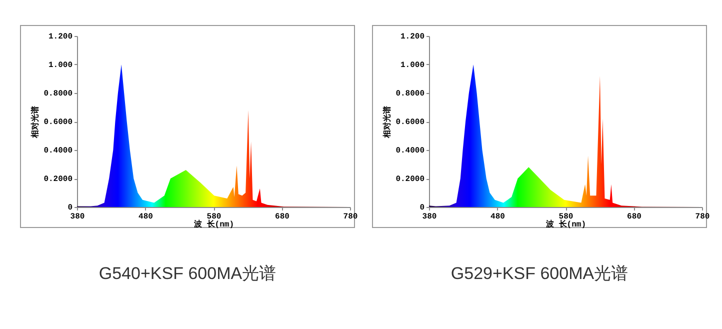  I want to click on text: G529+KSF 600MA光谱, so click(540, 274).